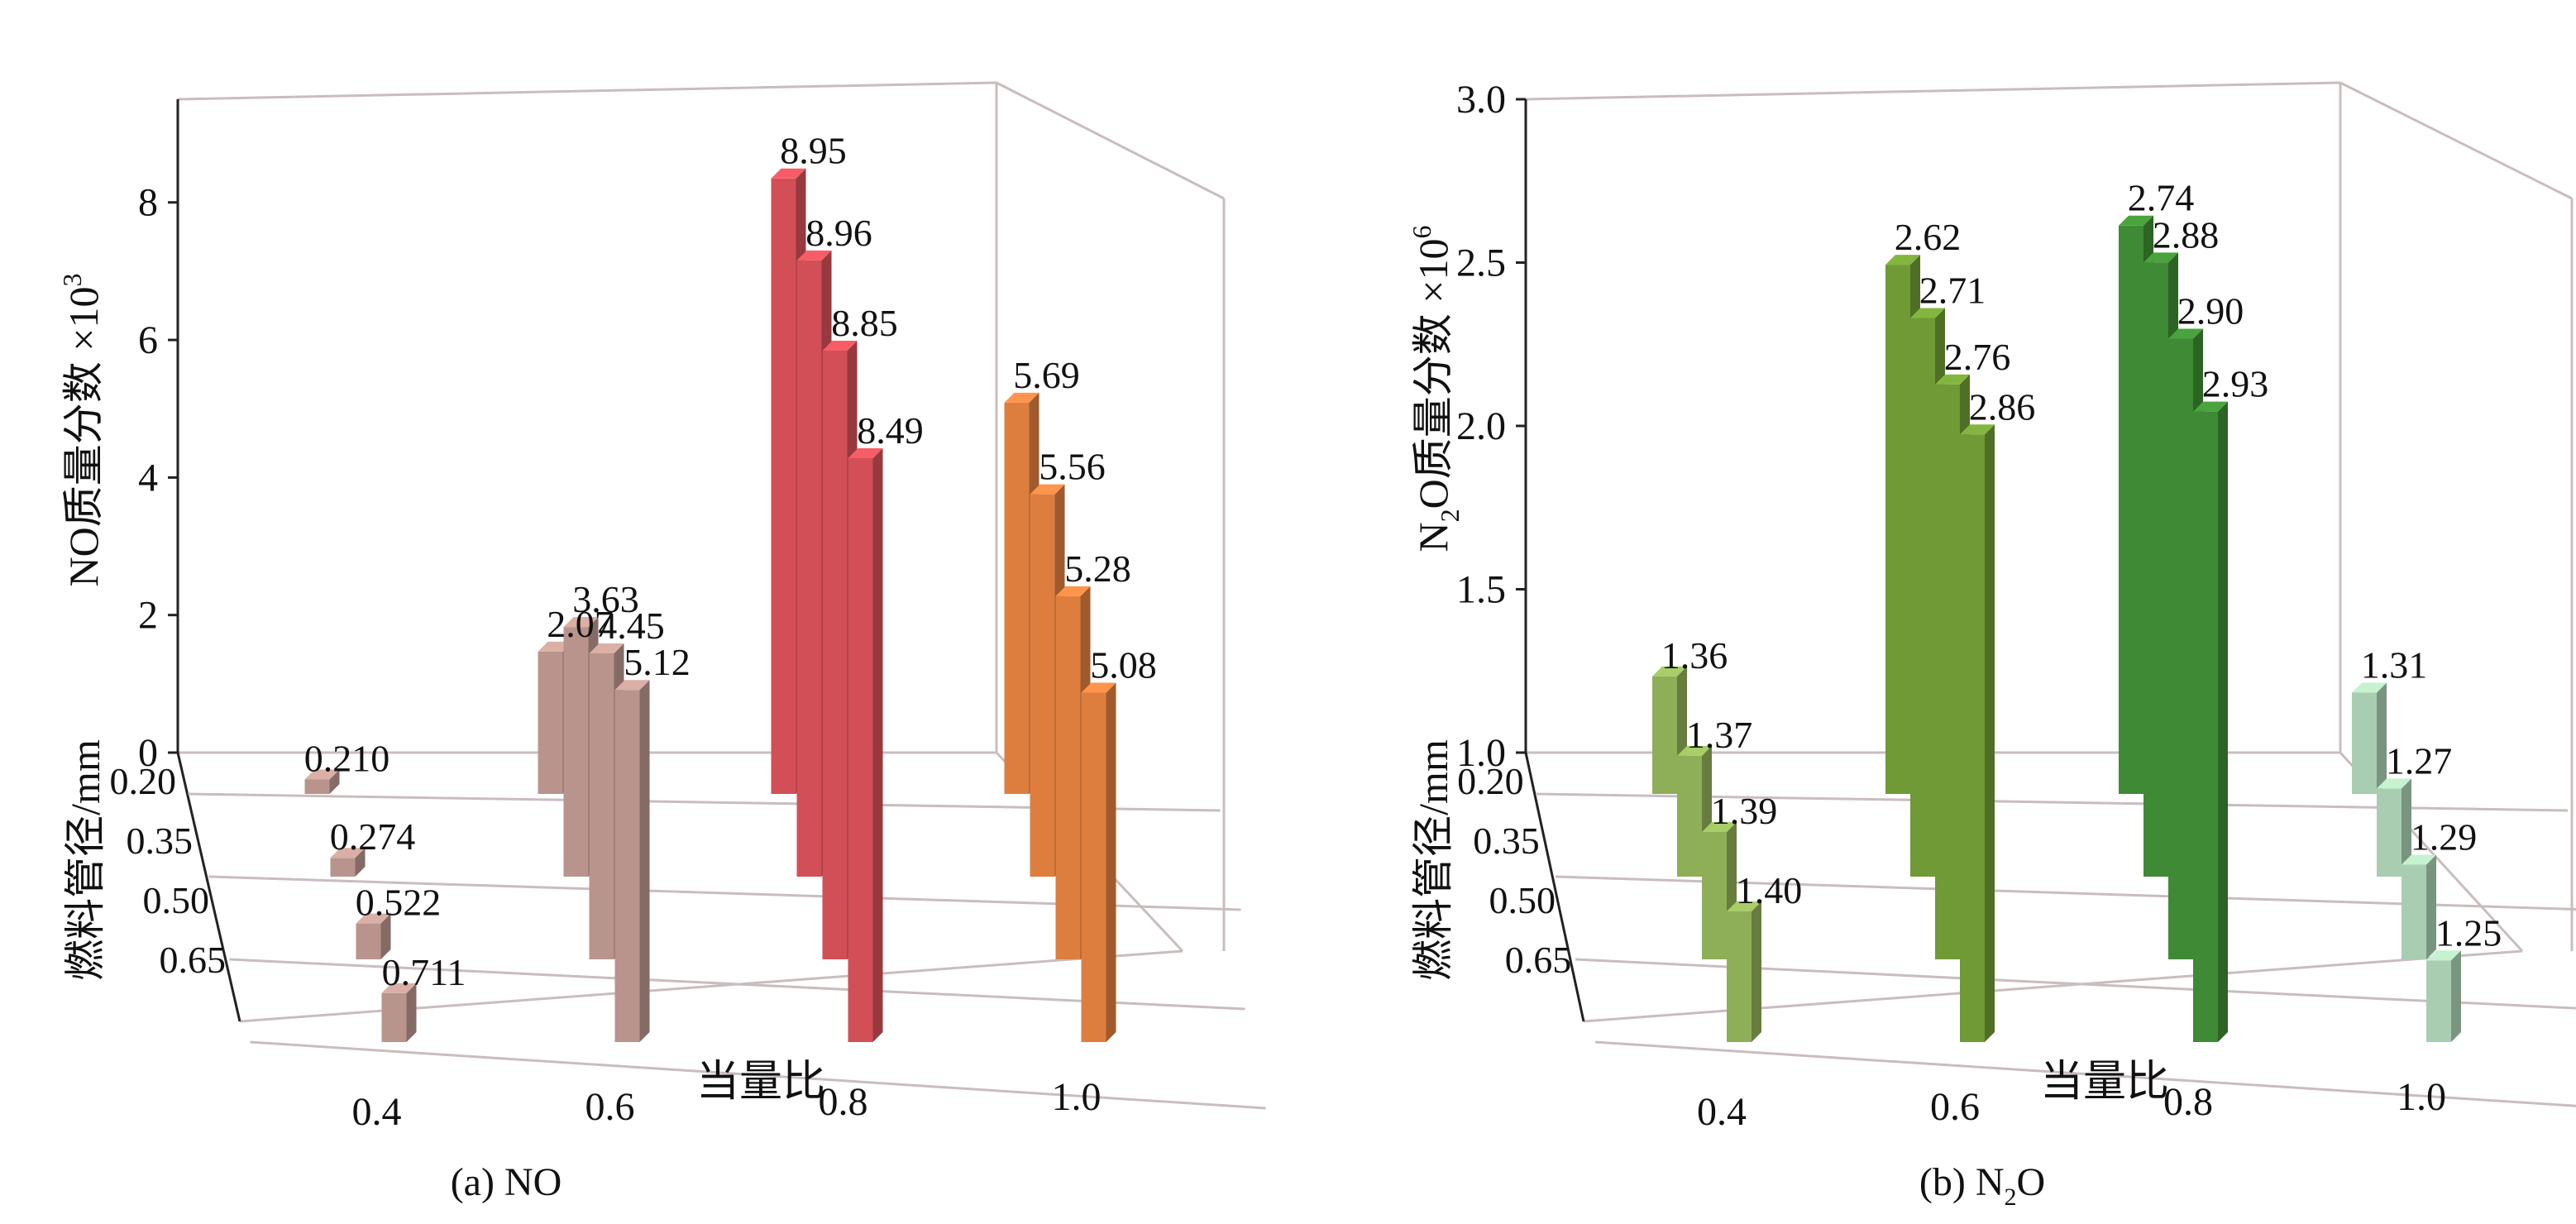 This screenshot has width=2576, height=1224. What do you see at coordinates (399, 903) in the screenshot?
I see `bar-value-label: 0.522` at bounding box center [399, 903].